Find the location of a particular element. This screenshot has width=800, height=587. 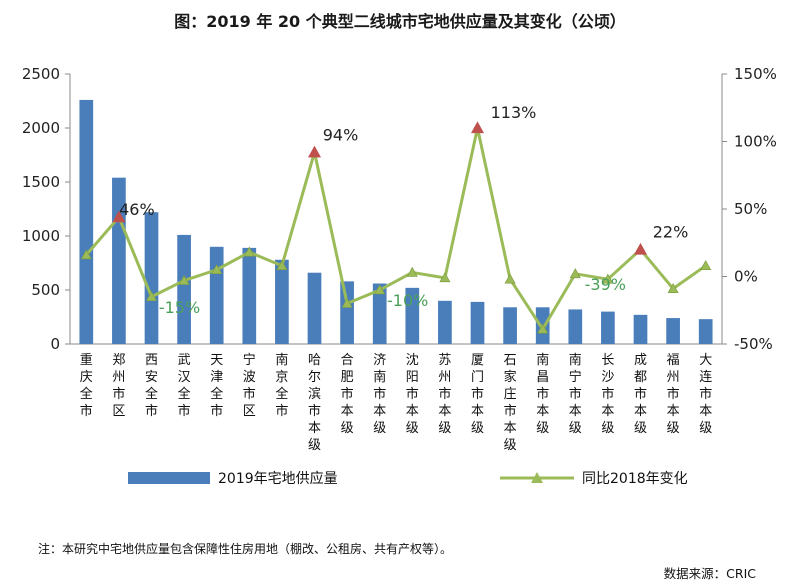

y-left-tick-label: 500 is located at coordinates (45, 290).